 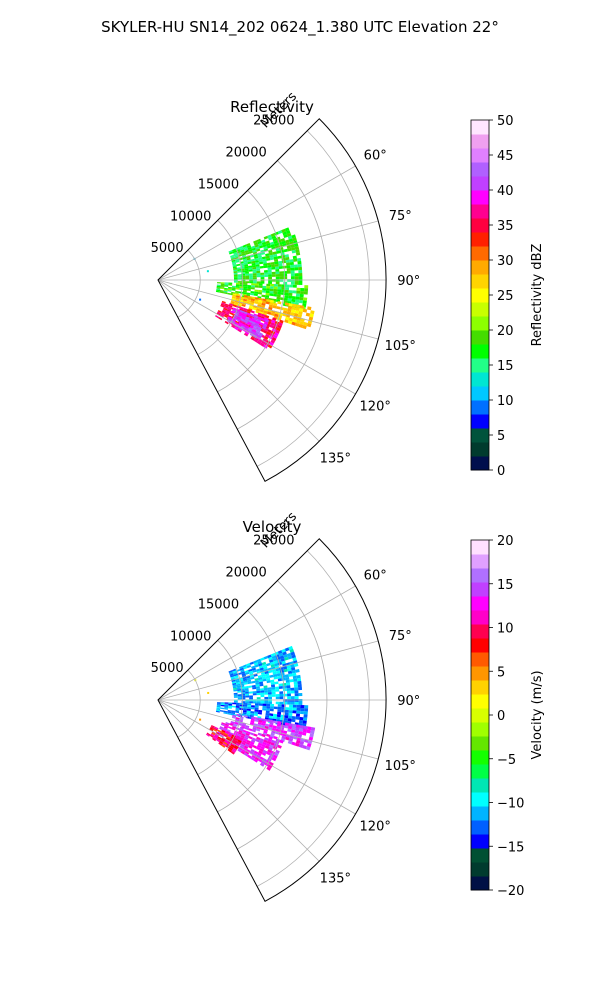 I want to click on azimuth-tick-label: 90°, so click(x=408, y=281).